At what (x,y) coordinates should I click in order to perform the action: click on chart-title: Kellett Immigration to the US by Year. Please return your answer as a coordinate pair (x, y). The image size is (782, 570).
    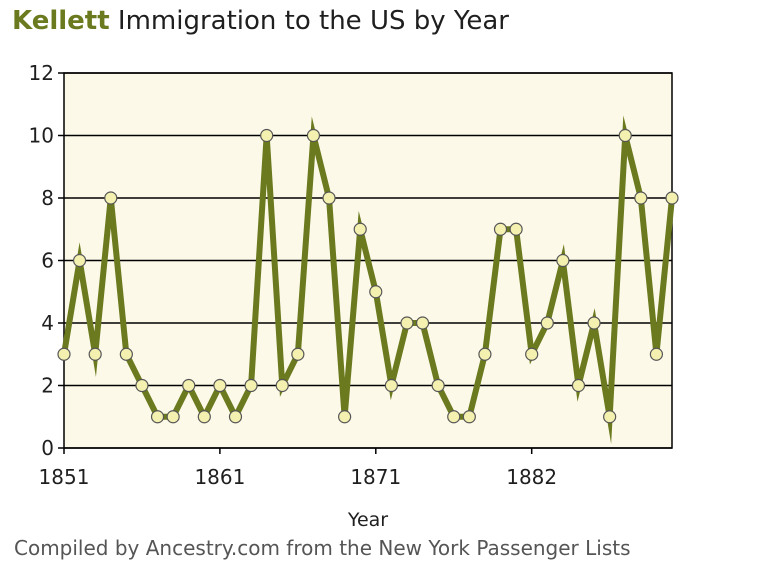
    Looking at the image, I should click on (260, 21).